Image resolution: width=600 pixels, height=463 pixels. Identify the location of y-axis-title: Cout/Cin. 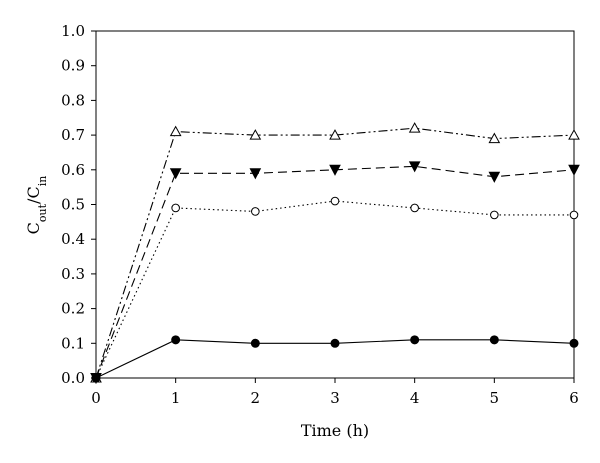
(36, 205).